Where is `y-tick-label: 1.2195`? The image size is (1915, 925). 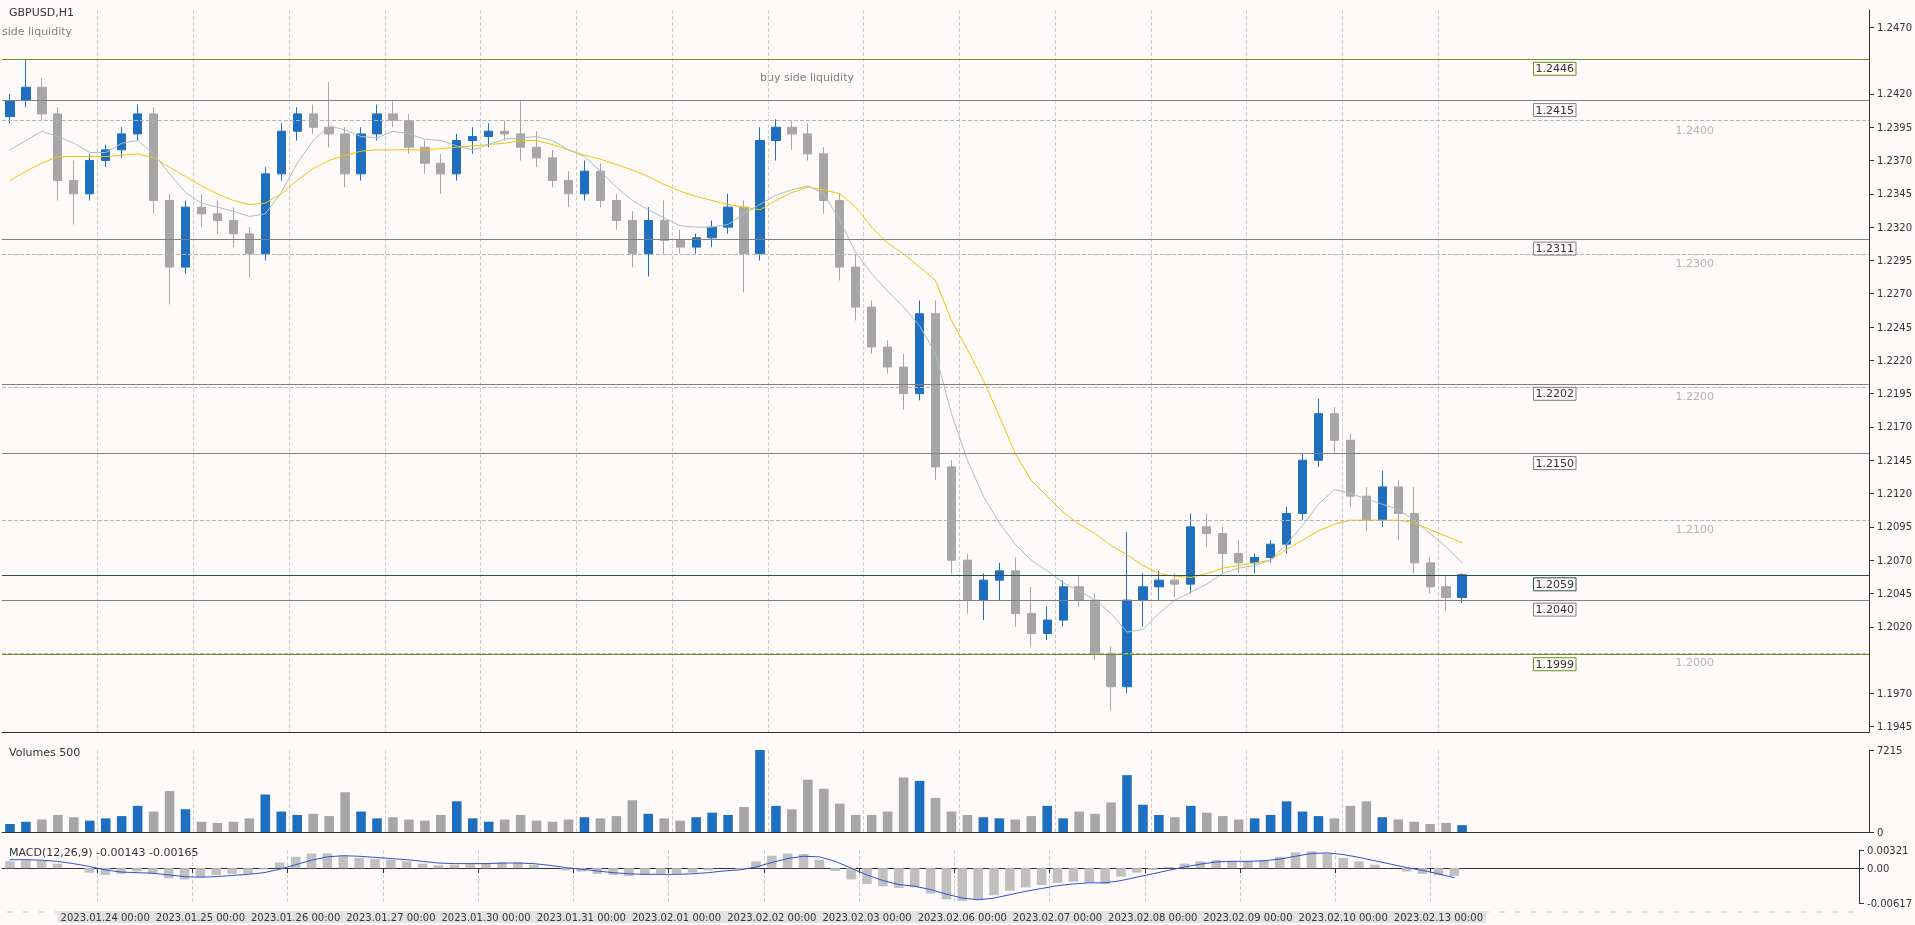 y-tick-label: 1.2195 is located at coordinates (1894, 394).